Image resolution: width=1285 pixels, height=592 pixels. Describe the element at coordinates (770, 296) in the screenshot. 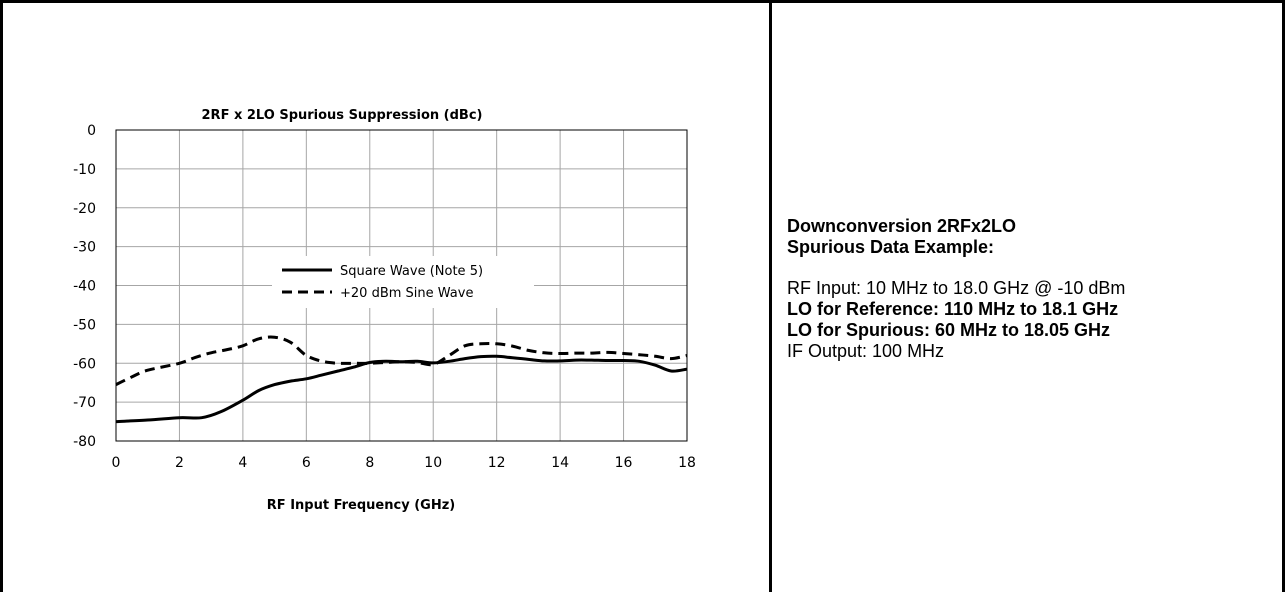

I see `column-divider` at that location.